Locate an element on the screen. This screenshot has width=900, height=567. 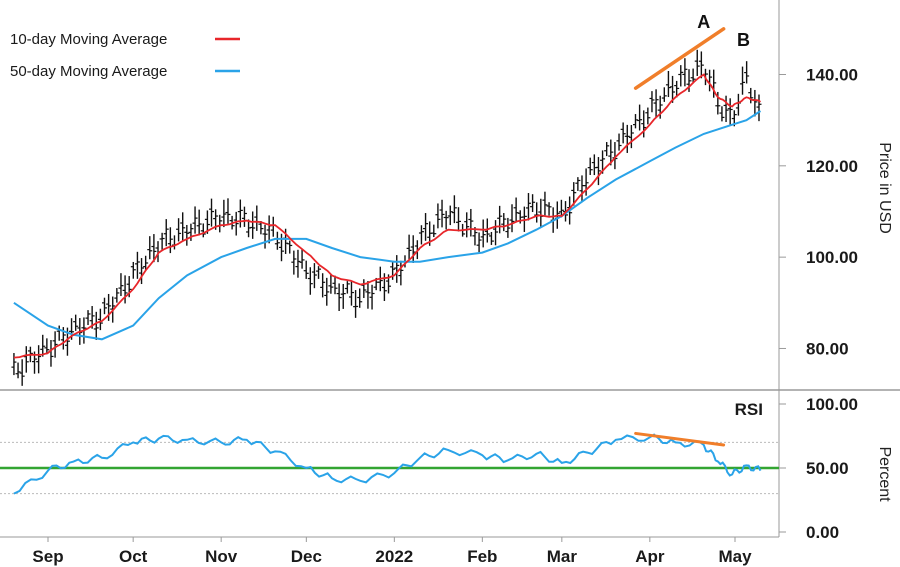
price-ytick-label: 100.00 is located at coordinates (832, 257).